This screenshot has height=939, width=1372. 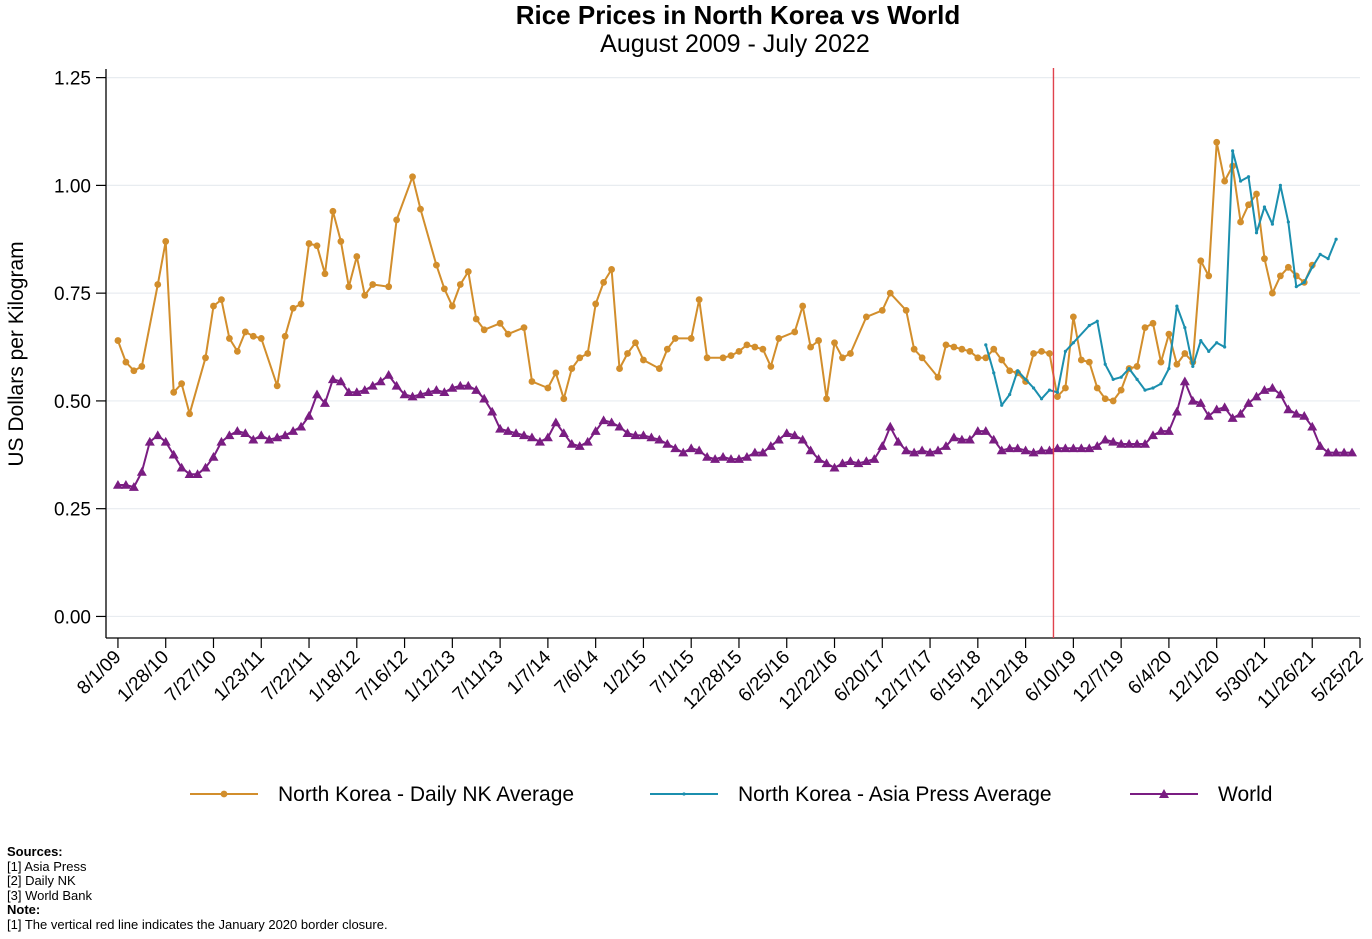 I want to click on x-tick-label: 1/23/11, so click(x=239, y=676).